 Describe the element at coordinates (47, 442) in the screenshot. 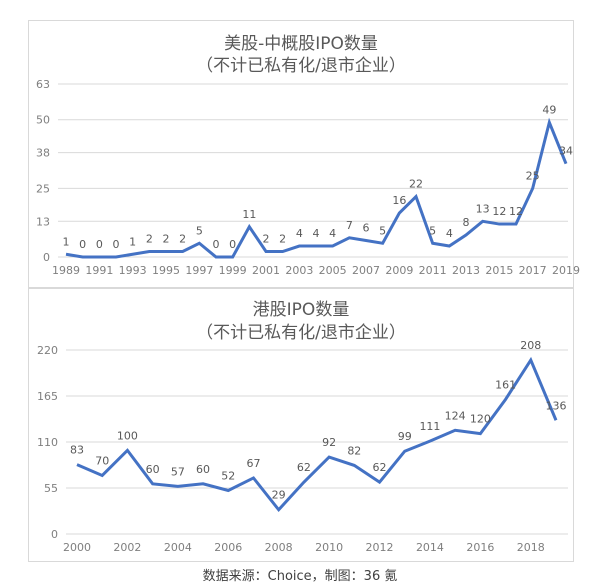

I see `svg-text: 110` at that location.